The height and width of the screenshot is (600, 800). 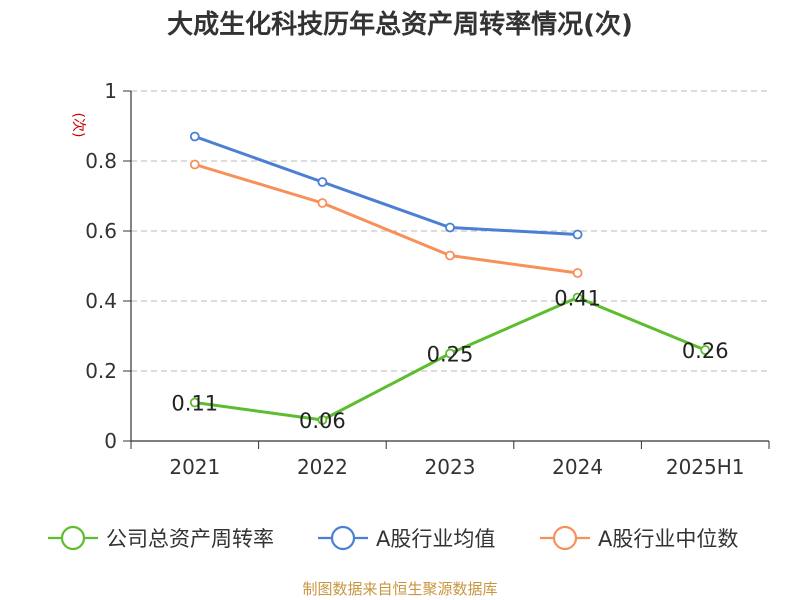 What do you see at coordinates (322, 467) in the screenshot?
I see `x-tick-label: 2022` at bounding box center [322, 467].